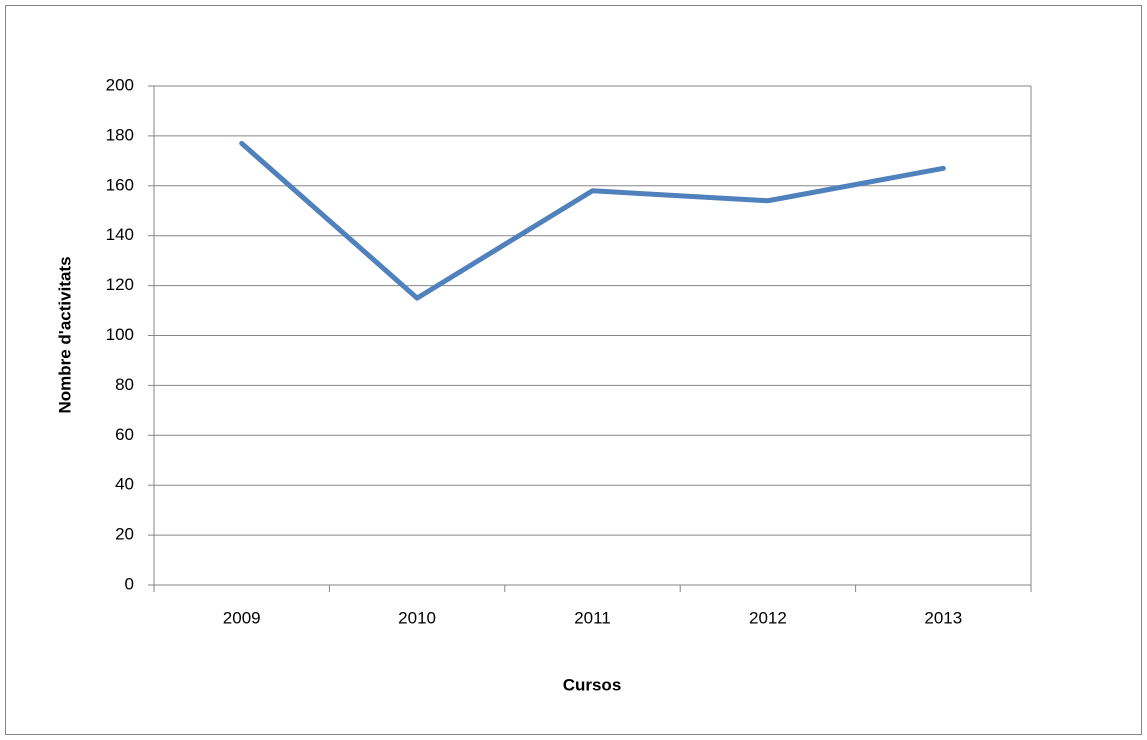  Describe the element at coordinates (124, 534) in the screenshot. I see `y-tick-label: 20` at that location.